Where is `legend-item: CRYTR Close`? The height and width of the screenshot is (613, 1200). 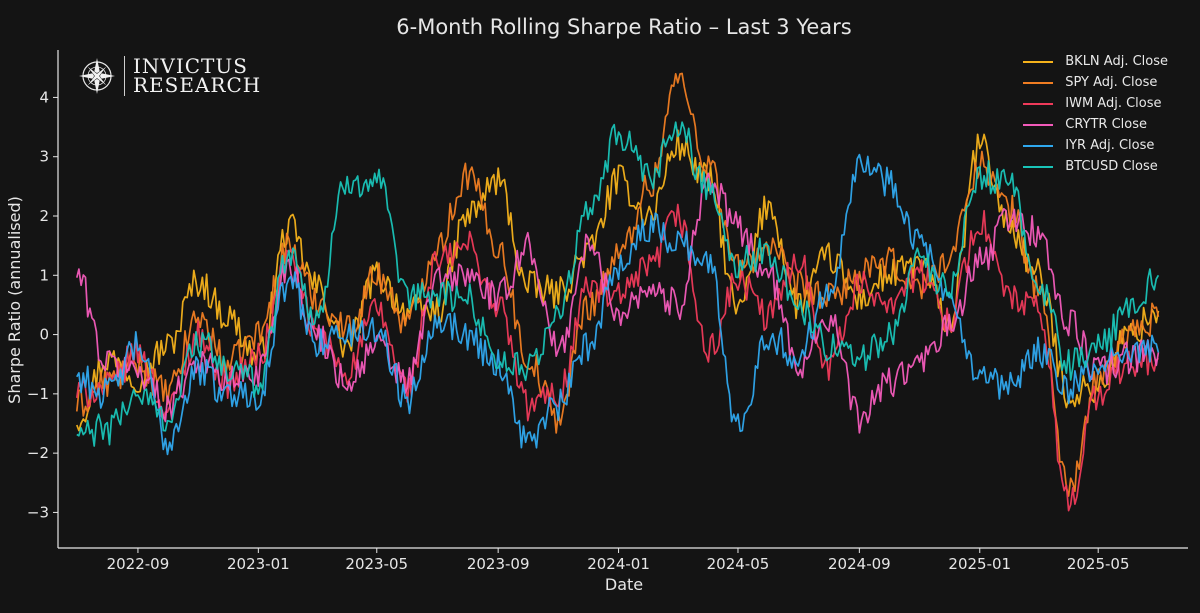
legend-item: CRYTR Close is located at coordinates (1095, 124).